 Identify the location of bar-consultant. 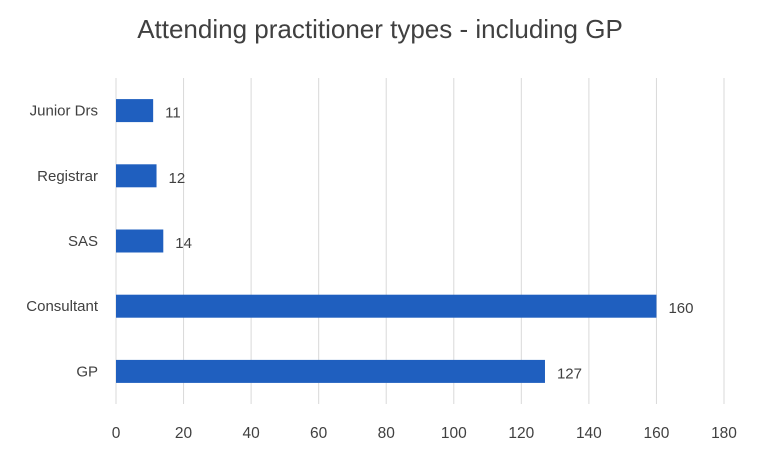
(386, 306).